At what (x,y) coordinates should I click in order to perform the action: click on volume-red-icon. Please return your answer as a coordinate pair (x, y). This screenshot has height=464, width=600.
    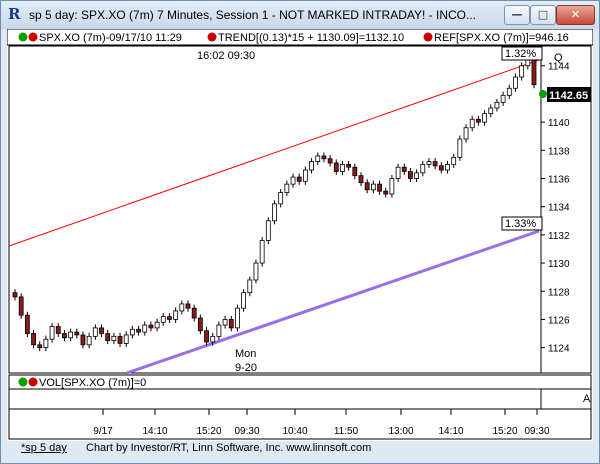
    Looking at the image, I should click on (33, 382).